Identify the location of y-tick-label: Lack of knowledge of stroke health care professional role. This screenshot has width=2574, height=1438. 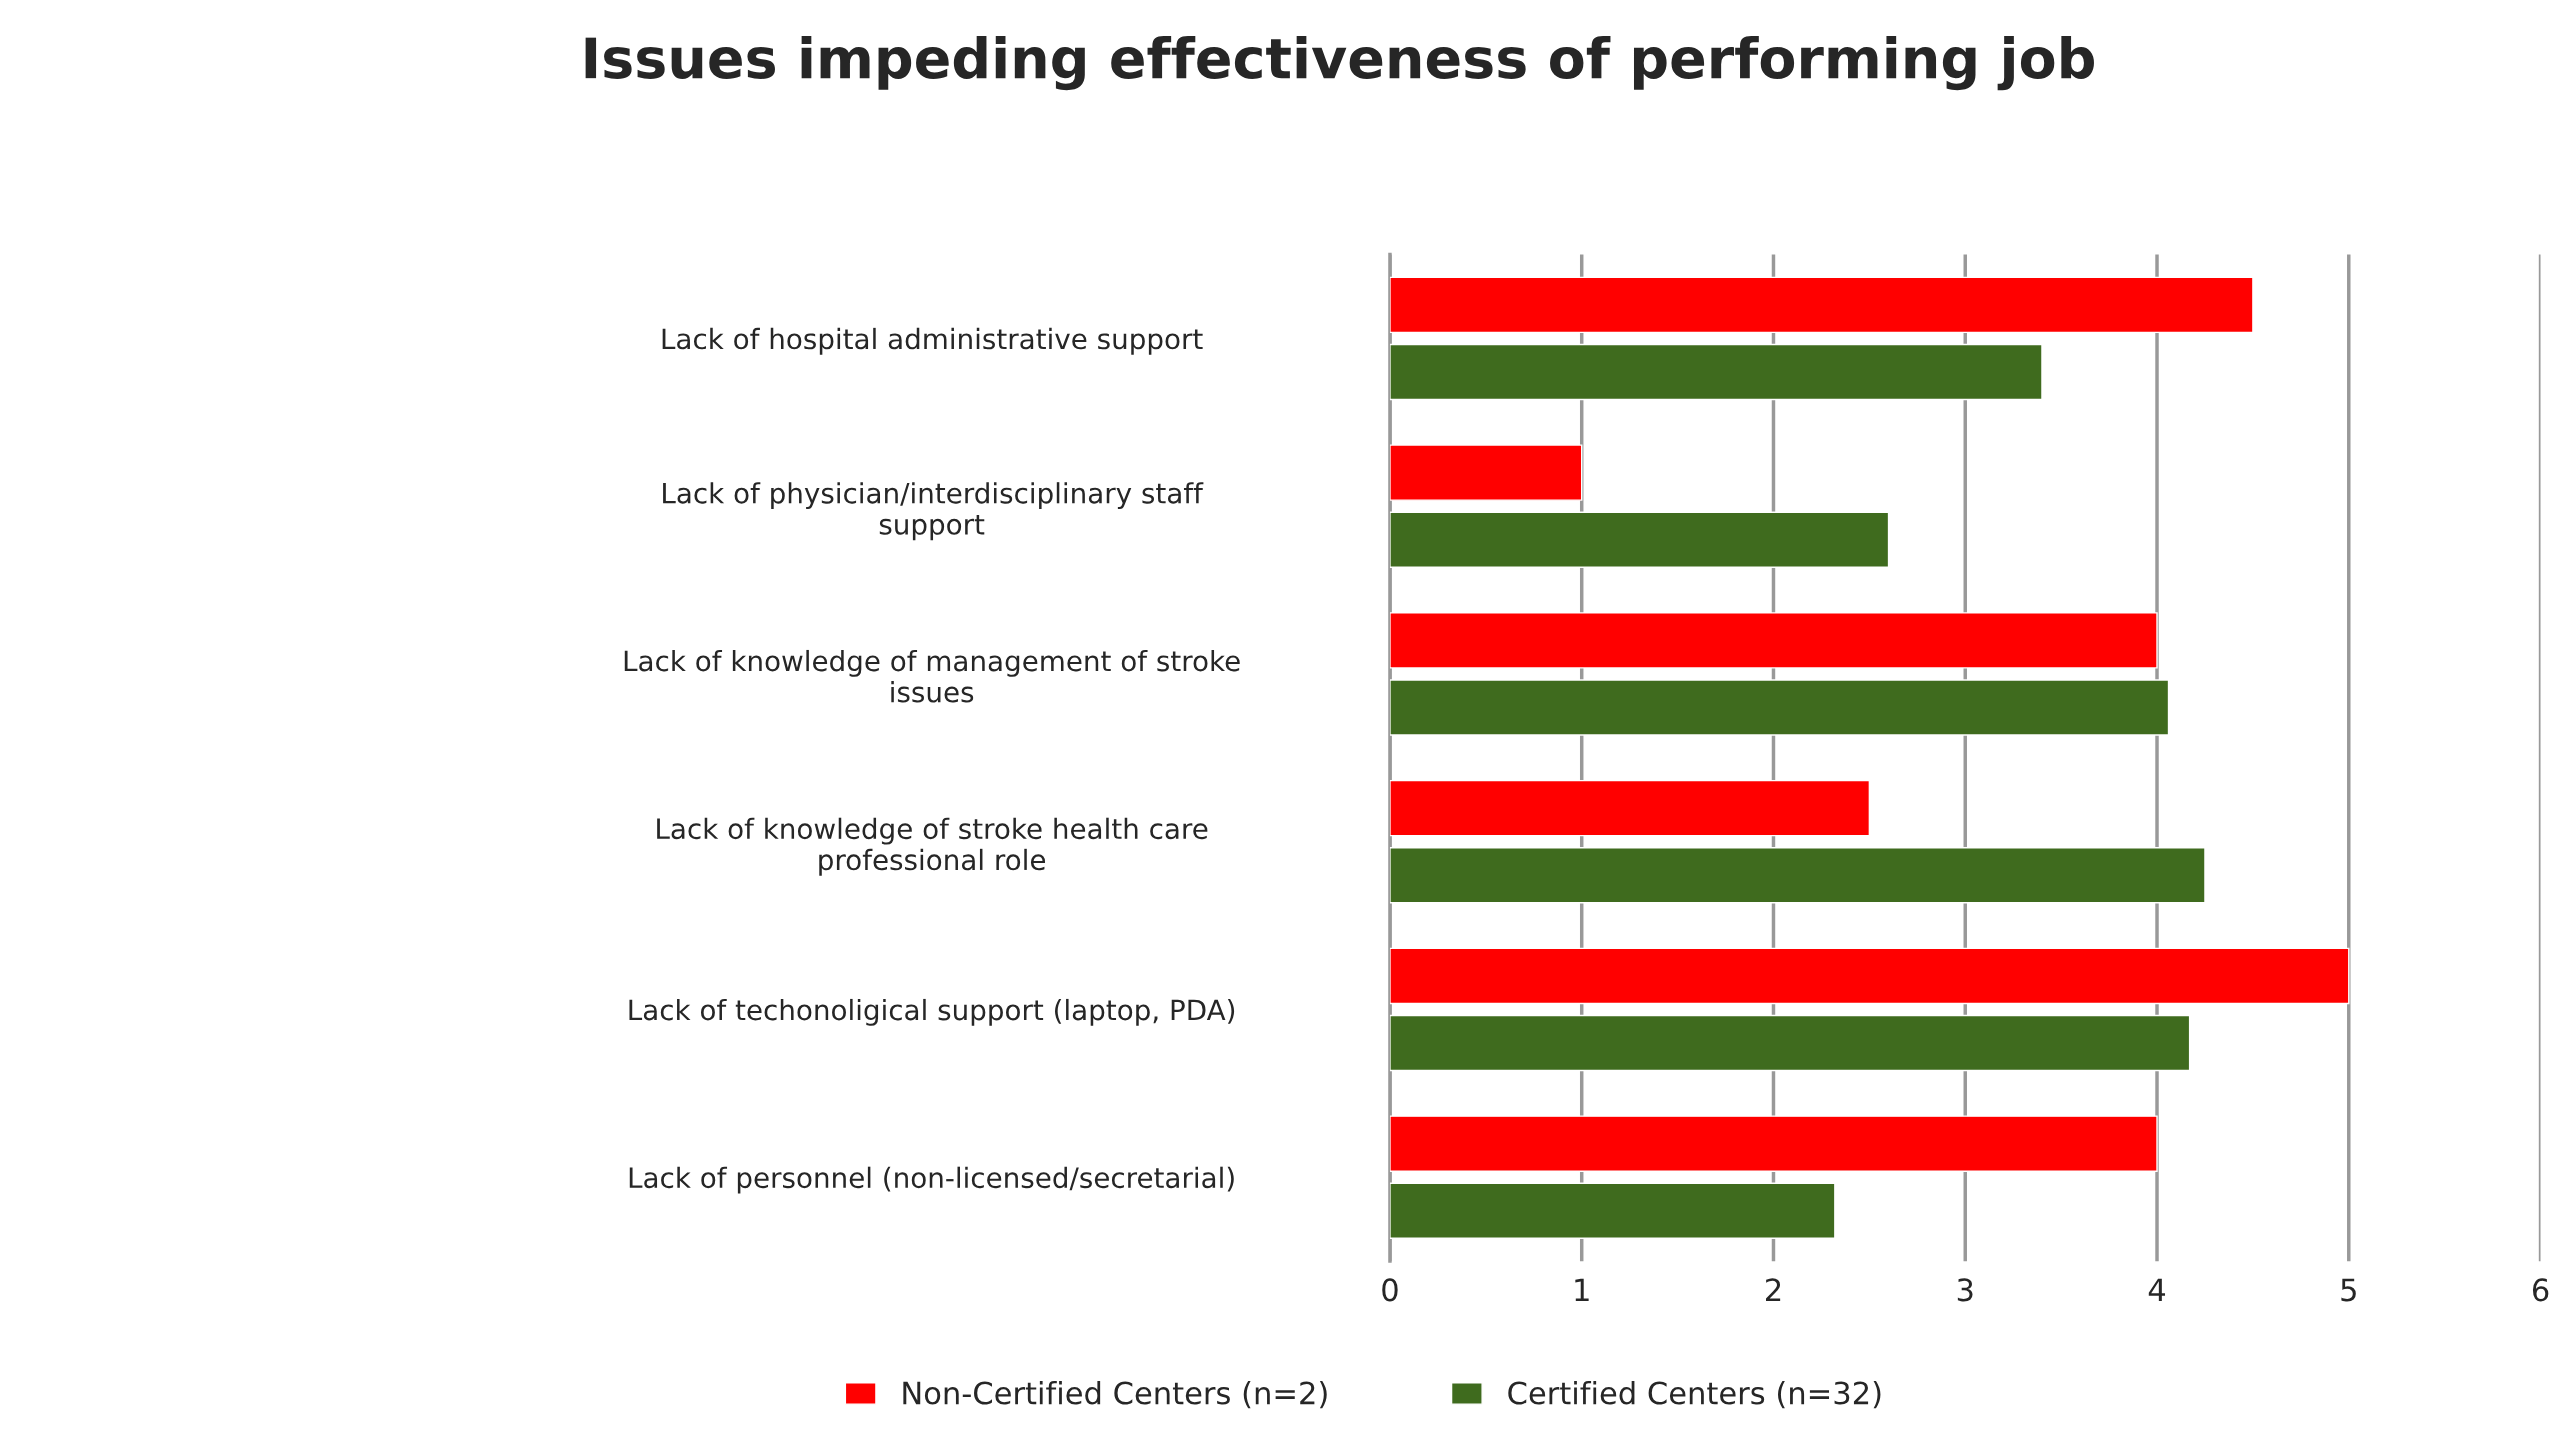
(932, 846).